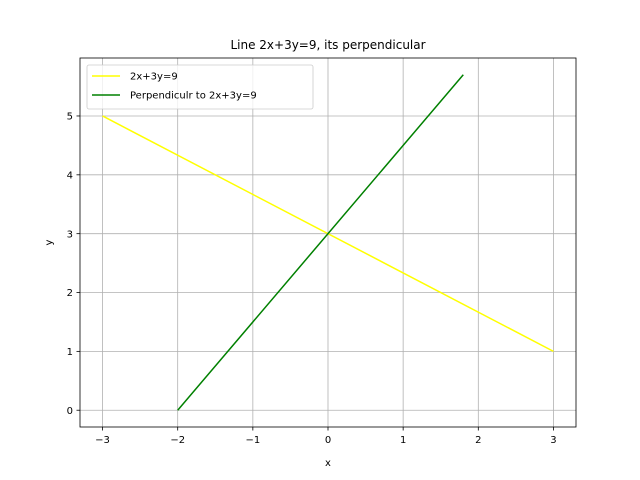 Image resolution: width=640 pixels, height=480 pixels. What do you see at coordinates (478, 440) in the screenshot?
I see `x-tick-label: 2` at bounding box center [478, 440].